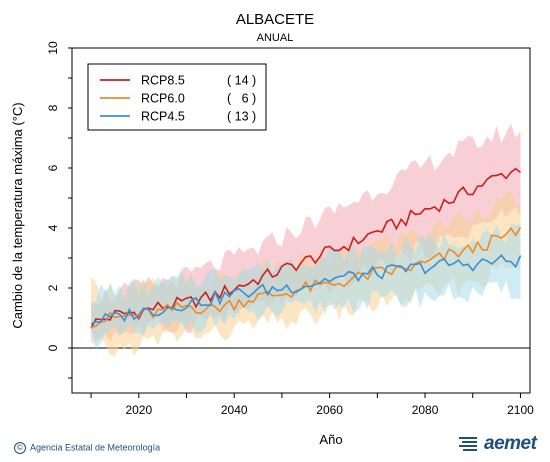 The image size is (550, 462). Describe the element at coordinates (53, 107) in the screenshot. I see `y-tick-label: 8` at that location.